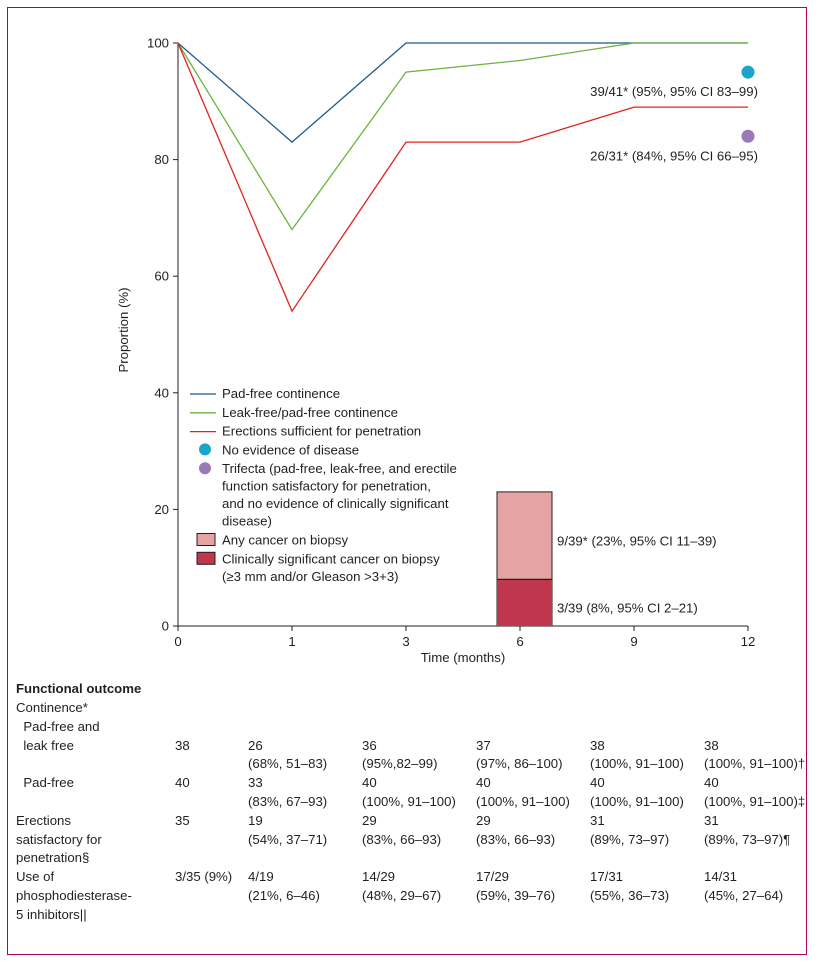  Describe the element at coordinates (288, 764) in the screenshot. I see `outcome-cell: (68%, 51–83)` at that location.